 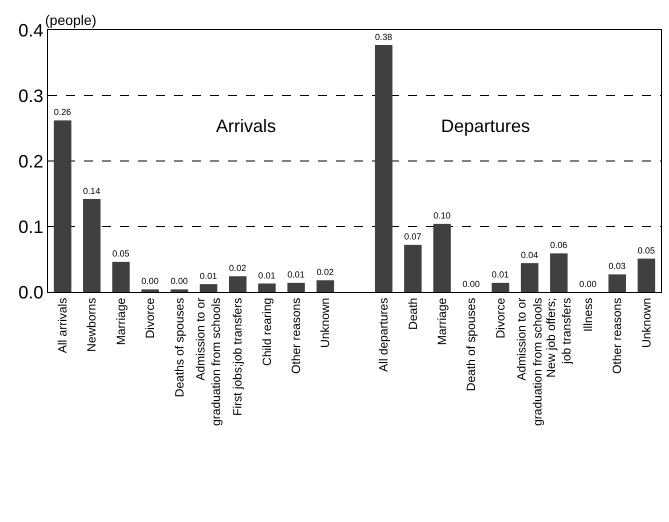 I want to click on y-tick-label: 0.0, so click(x=31, y=292).